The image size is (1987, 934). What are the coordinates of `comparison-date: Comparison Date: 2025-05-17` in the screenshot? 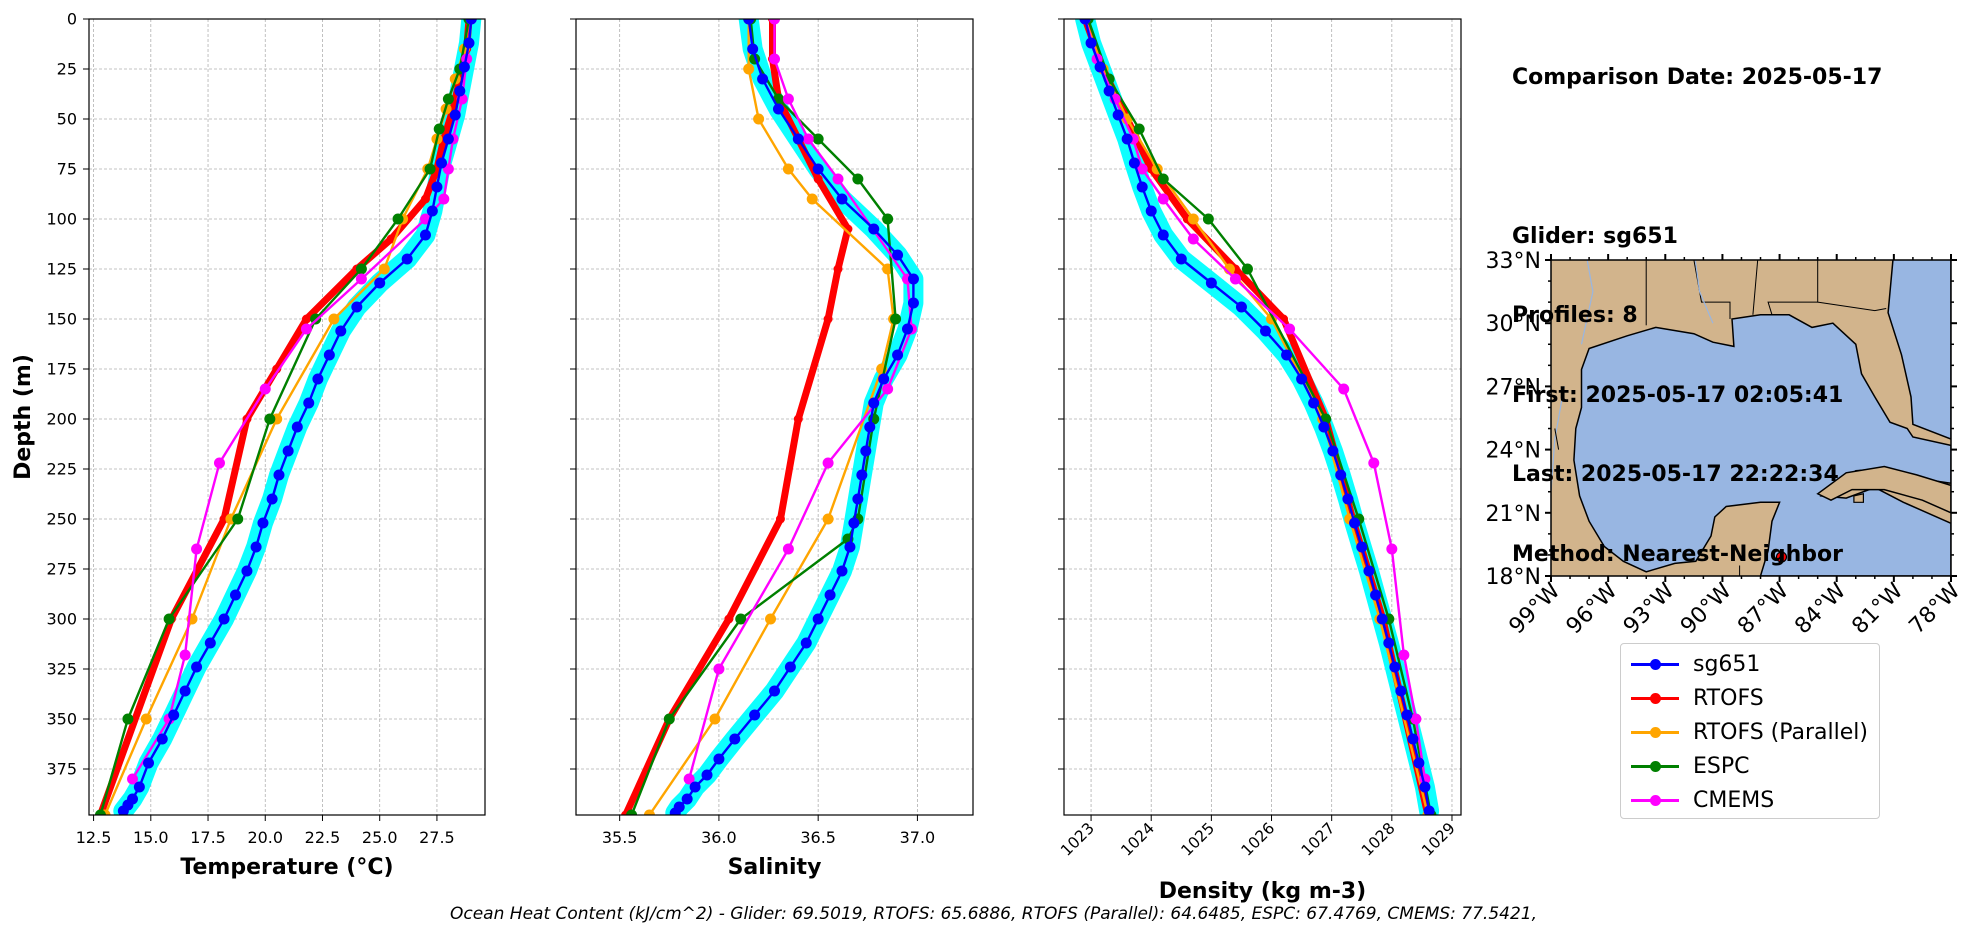 It's located at (1697, 77).